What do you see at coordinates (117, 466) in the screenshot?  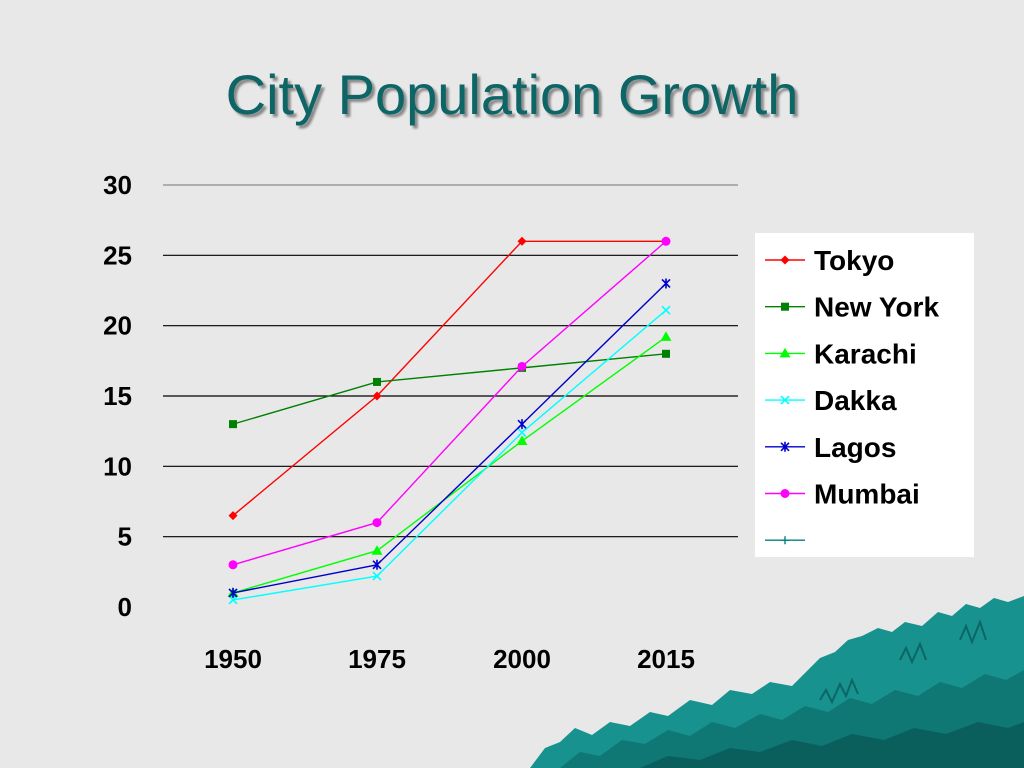 I see `y-tick-label: 10` at bounding box center [117, 466].